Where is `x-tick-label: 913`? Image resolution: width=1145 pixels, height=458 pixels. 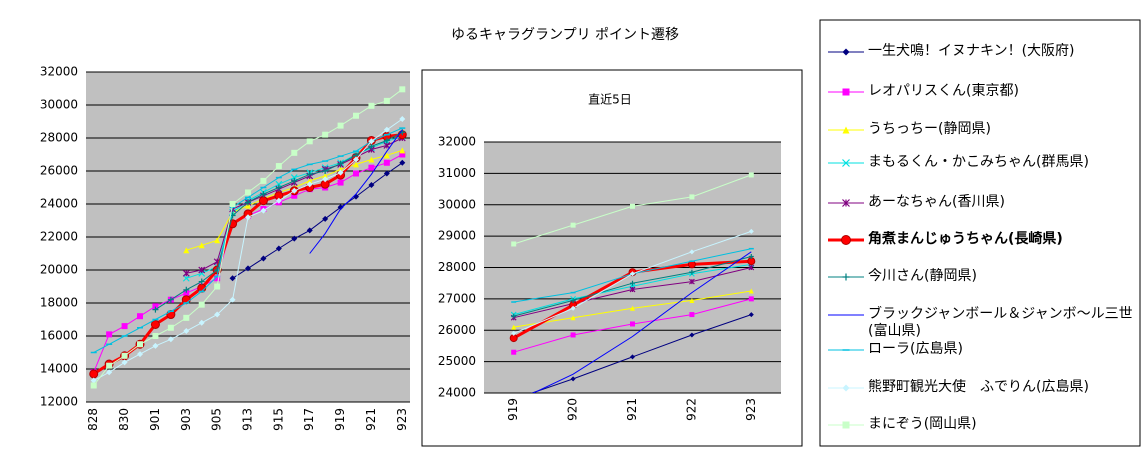
x-tick-label: 913 is located at coordinates (248, 419).